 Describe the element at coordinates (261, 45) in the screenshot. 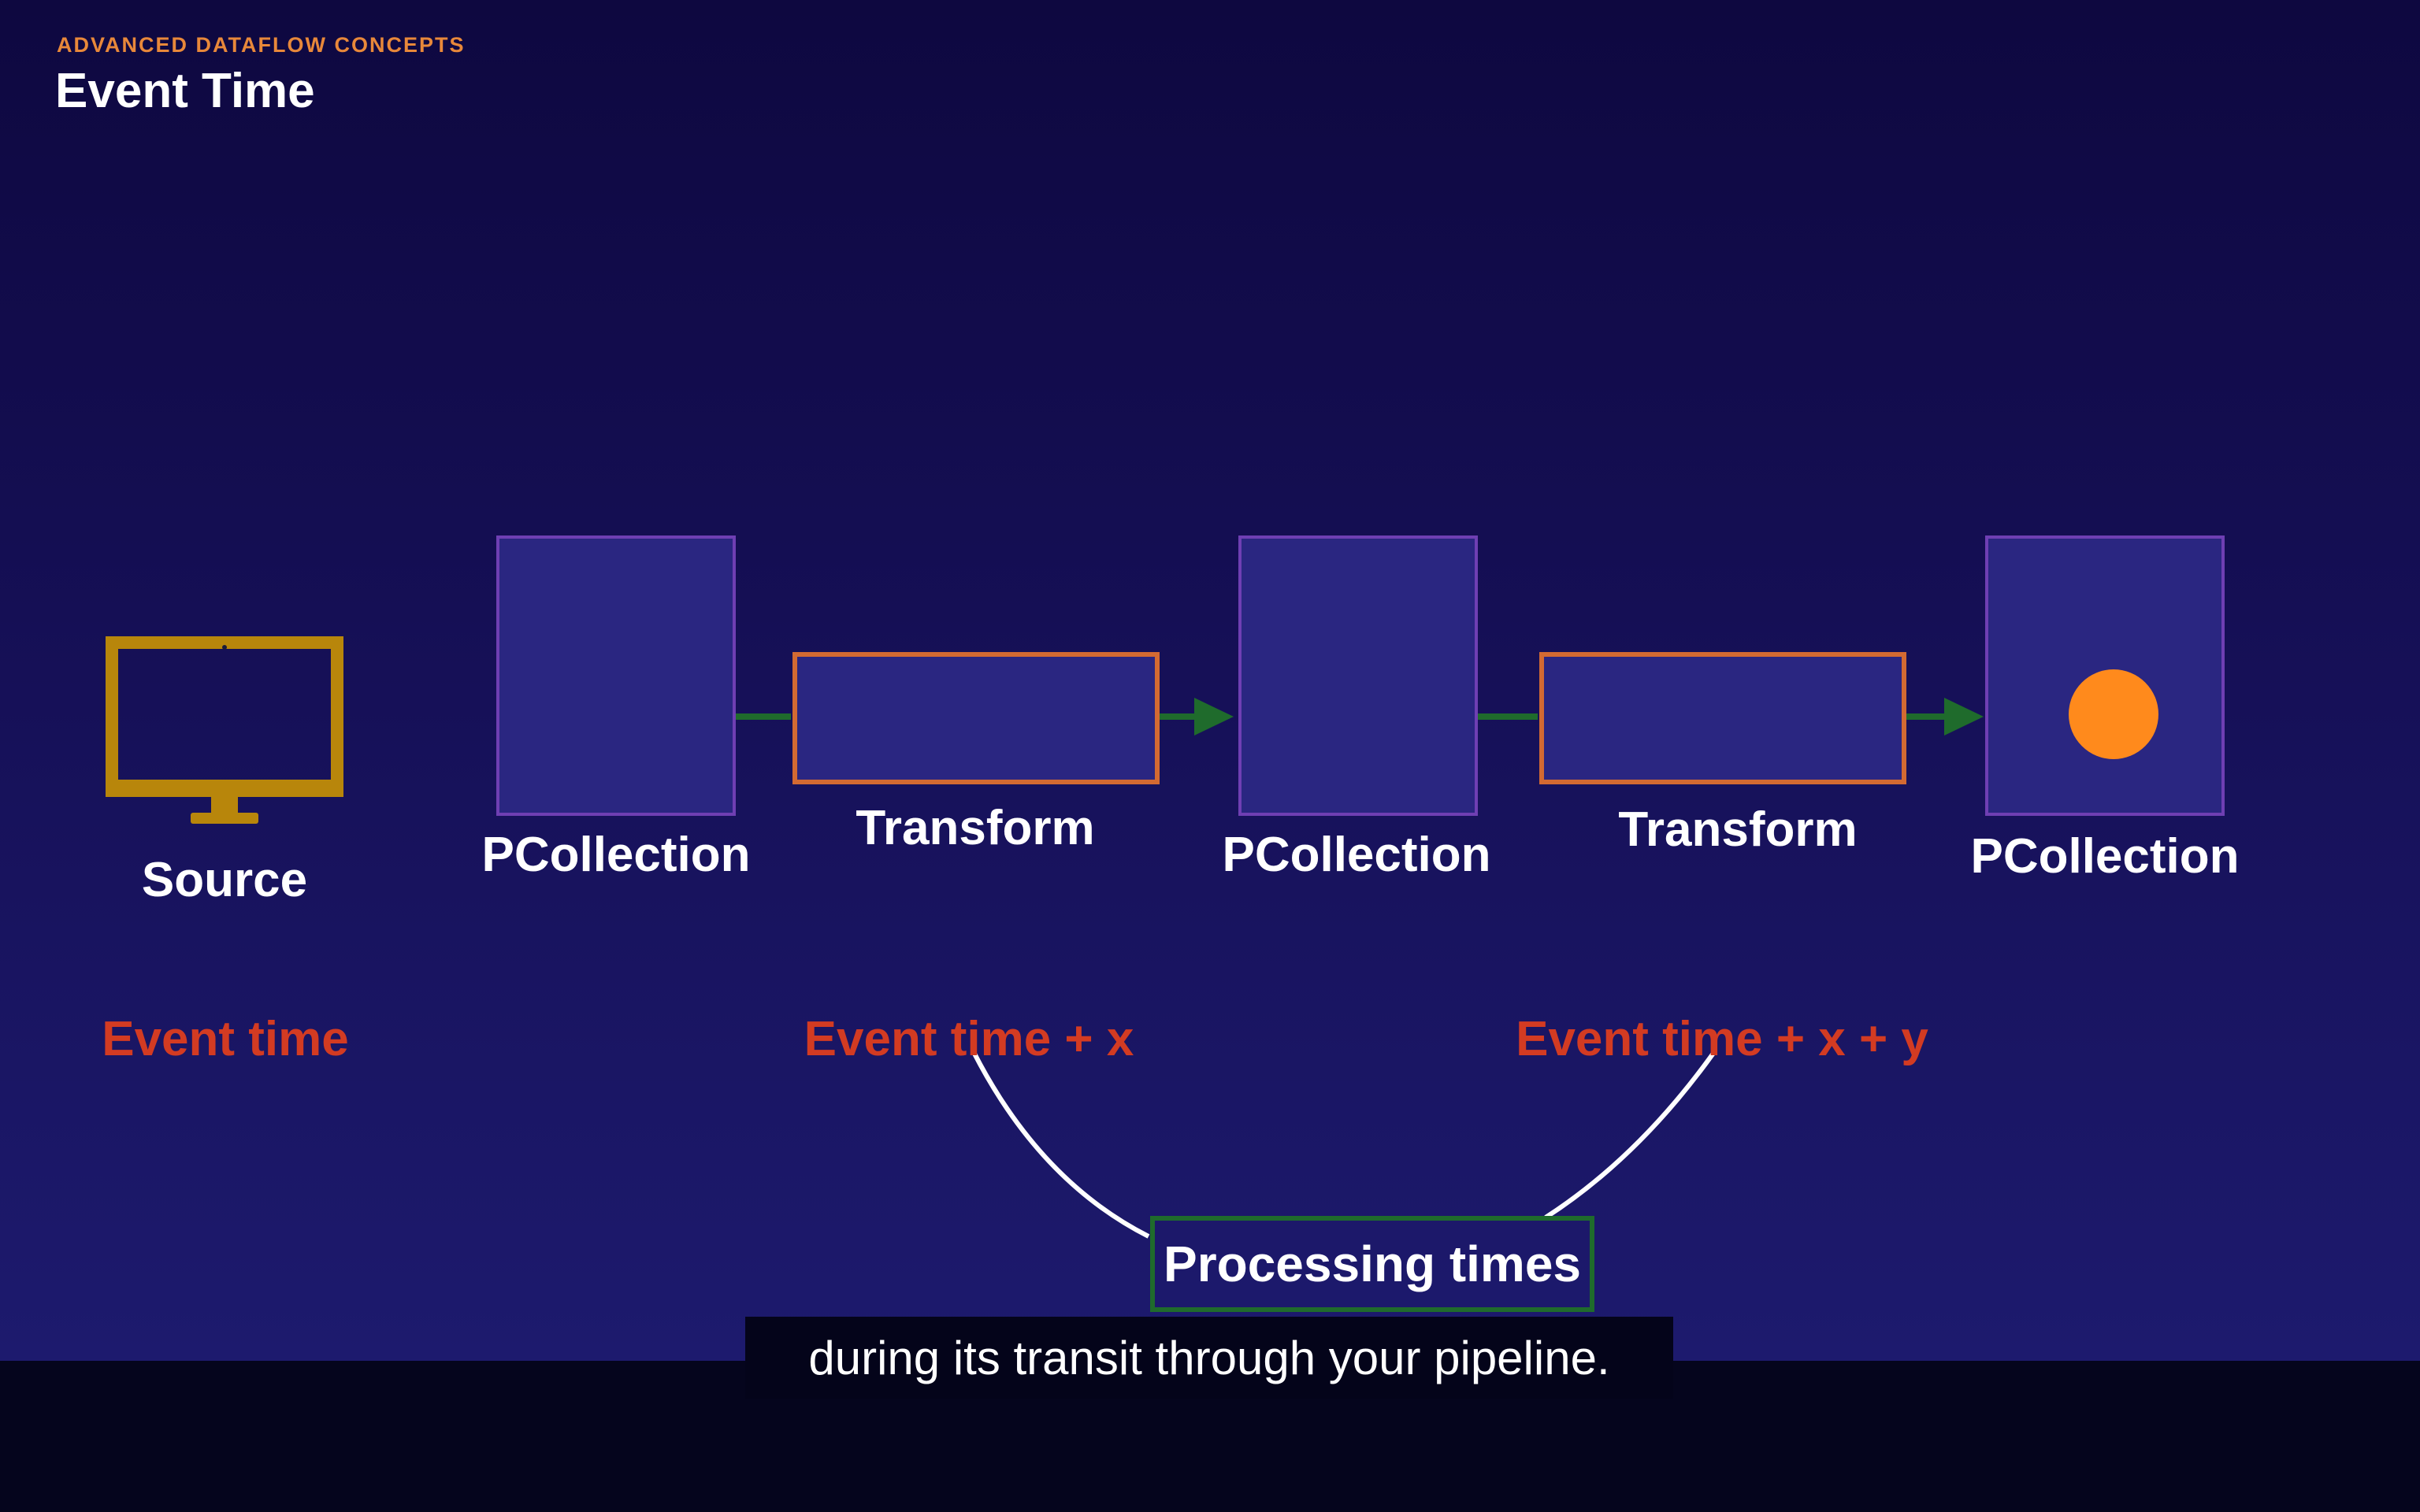

I see `slide-kicker: ADVANCED DATAFLOW CONCEPTS` at that location.